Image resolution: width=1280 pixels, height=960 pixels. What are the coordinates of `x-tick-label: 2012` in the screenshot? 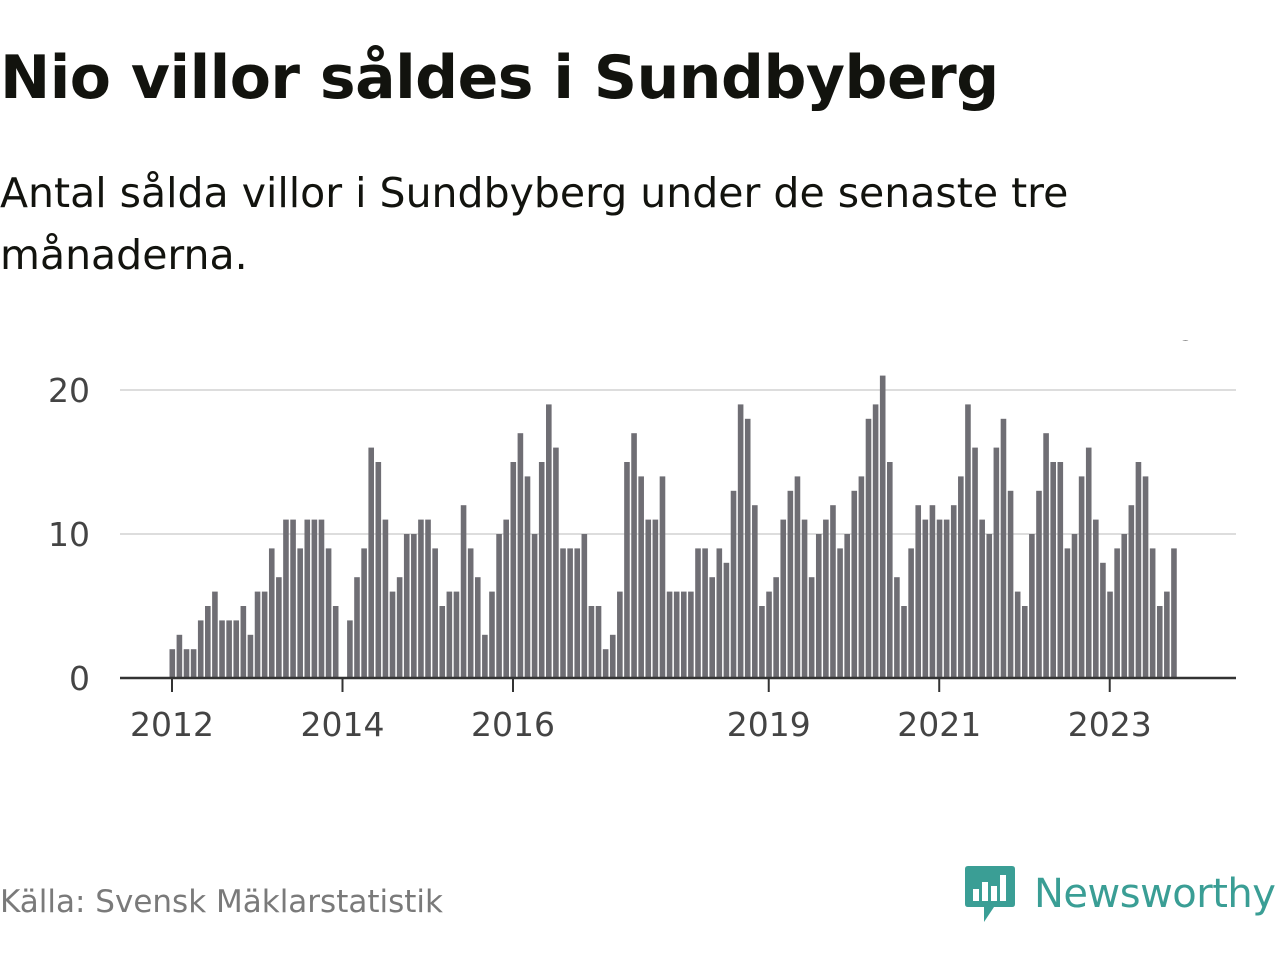 It's located at (172, 724).